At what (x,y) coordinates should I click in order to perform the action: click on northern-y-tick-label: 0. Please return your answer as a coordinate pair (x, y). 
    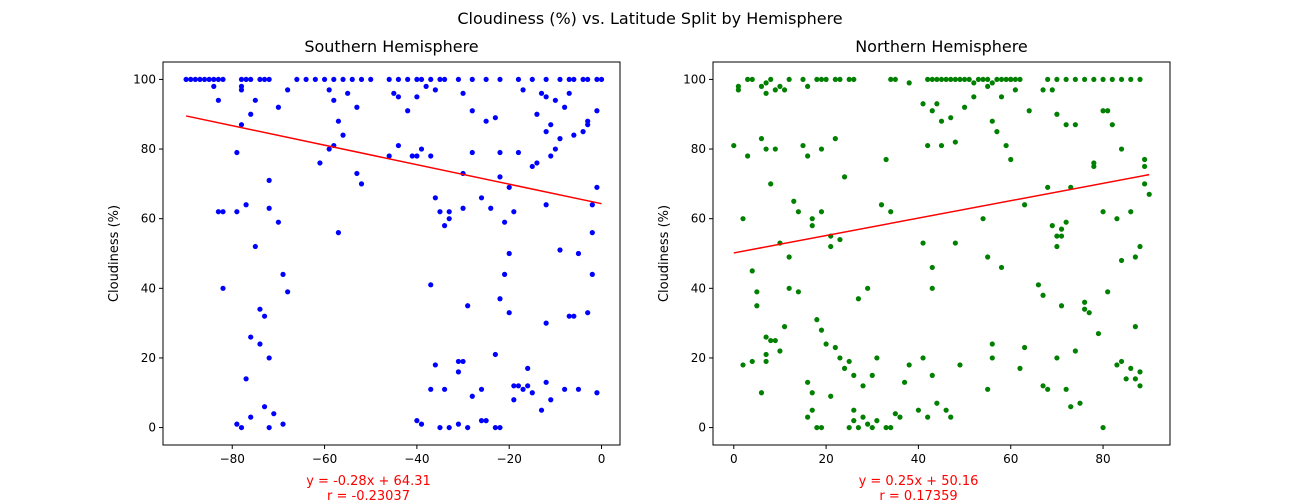
    Looking at the image, I should click on (702, 428).